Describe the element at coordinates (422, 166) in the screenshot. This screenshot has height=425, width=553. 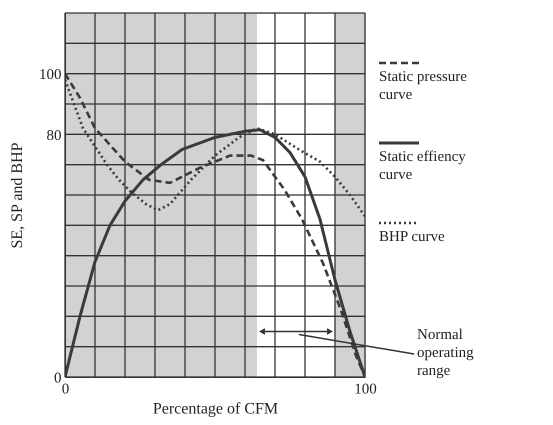
I see `legend-label: Static effiency curve` at that location.